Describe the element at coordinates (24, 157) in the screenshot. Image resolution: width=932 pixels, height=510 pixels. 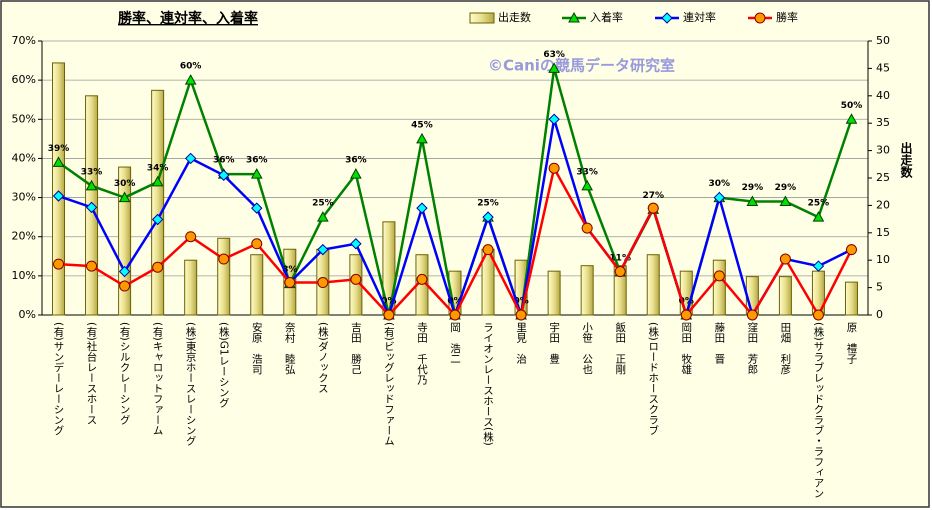
I see `y-tick-label: 40%` at that location.